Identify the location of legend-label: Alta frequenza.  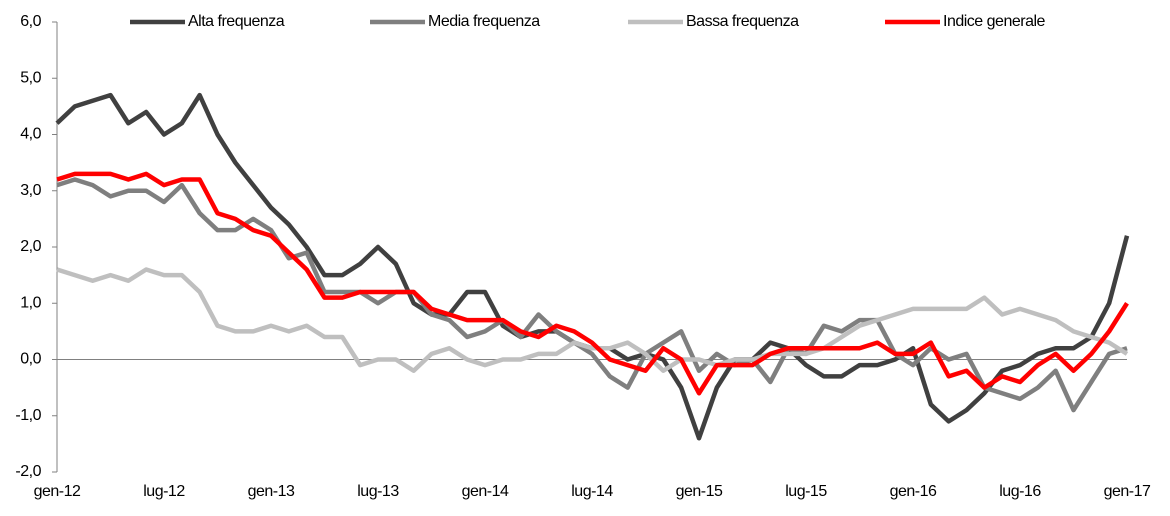
(236, 21).